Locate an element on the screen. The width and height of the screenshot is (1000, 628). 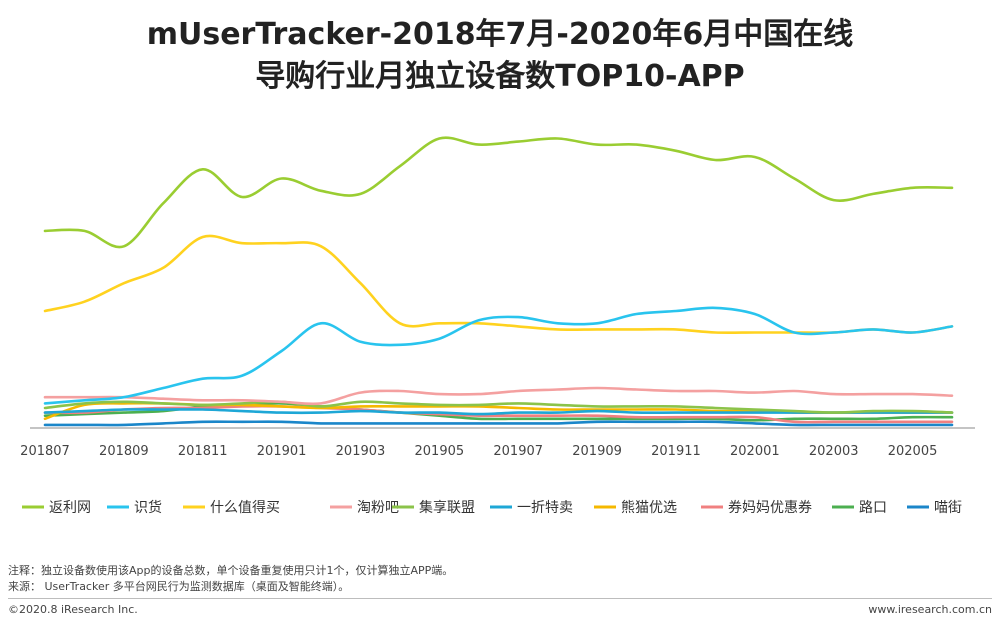
x-tick-label: 201811 is located at coordinates (203, 451).